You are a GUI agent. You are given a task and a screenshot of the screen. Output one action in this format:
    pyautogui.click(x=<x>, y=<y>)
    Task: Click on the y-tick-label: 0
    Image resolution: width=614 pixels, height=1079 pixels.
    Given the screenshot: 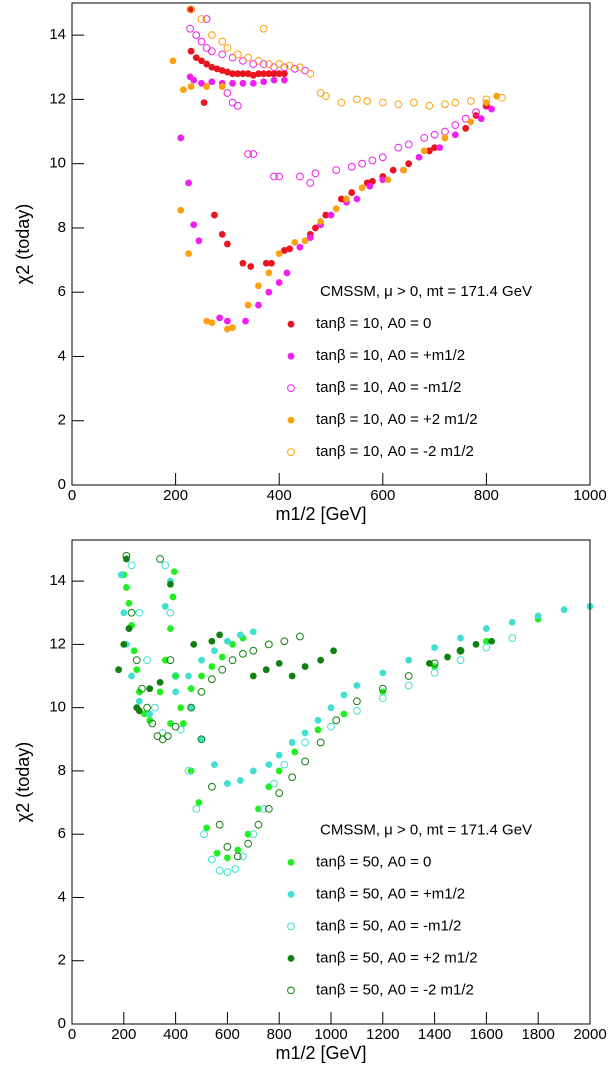 What is the action you would take?
    pyautogui.click(x=62, y=484)
    